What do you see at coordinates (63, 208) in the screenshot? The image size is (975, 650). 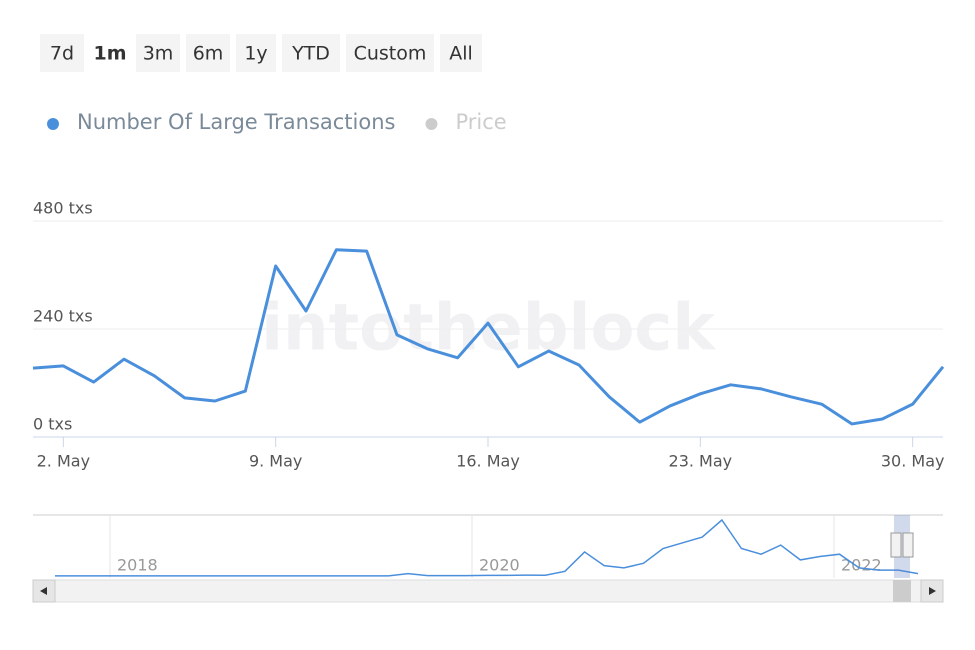 I see `y-tick-label: 480 txs` at bounding box center [63, 208].